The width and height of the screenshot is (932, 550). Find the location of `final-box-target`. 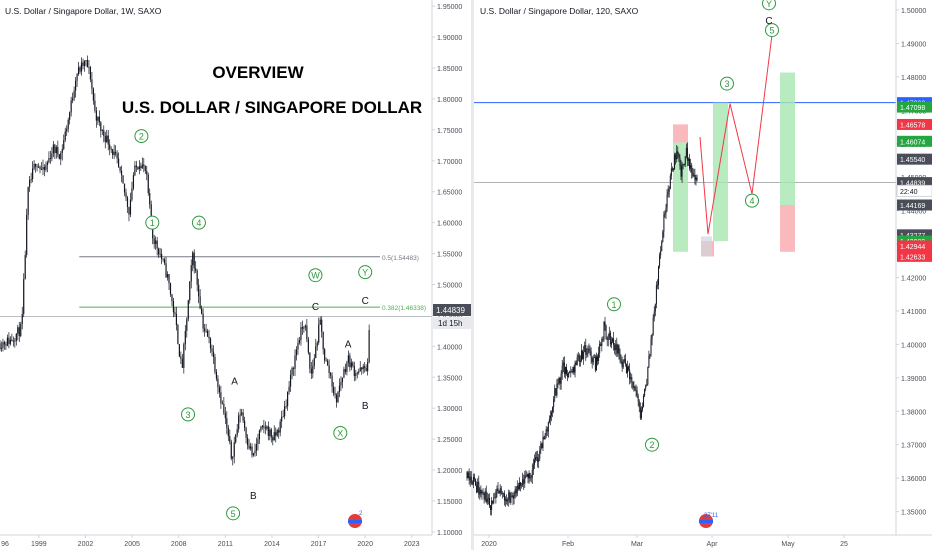

final-box-target is located at coordinates (787, 138).